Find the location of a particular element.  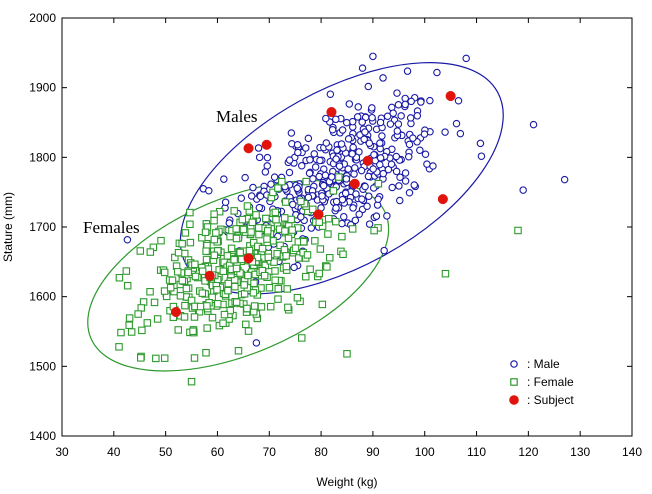

legend-female-marker is located at coordinates (514, 382).